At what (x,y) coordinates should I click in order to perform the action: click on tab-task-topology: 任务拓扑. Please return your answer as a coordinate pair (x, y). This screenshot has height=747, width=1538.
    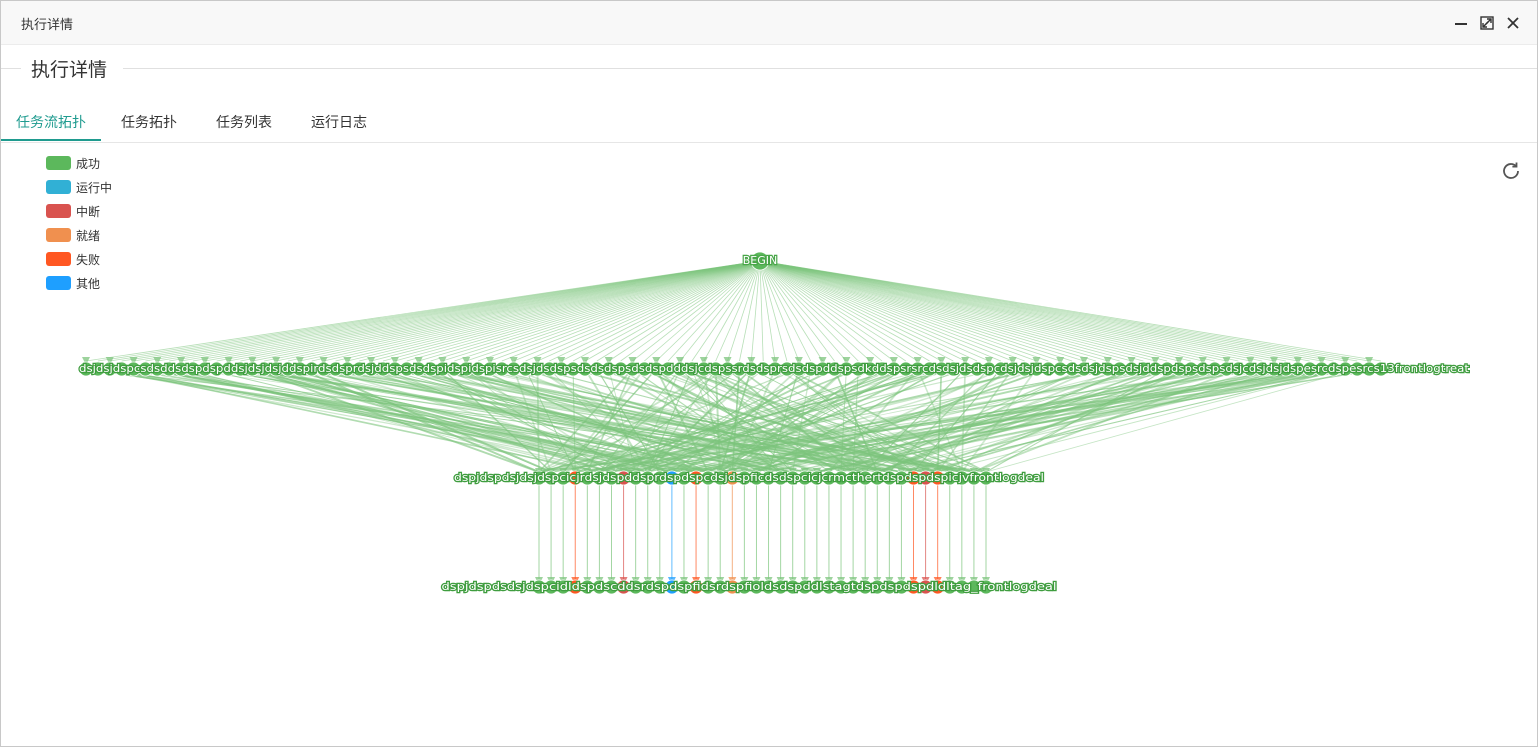
    Looking at the image, I should click on (149, 123).